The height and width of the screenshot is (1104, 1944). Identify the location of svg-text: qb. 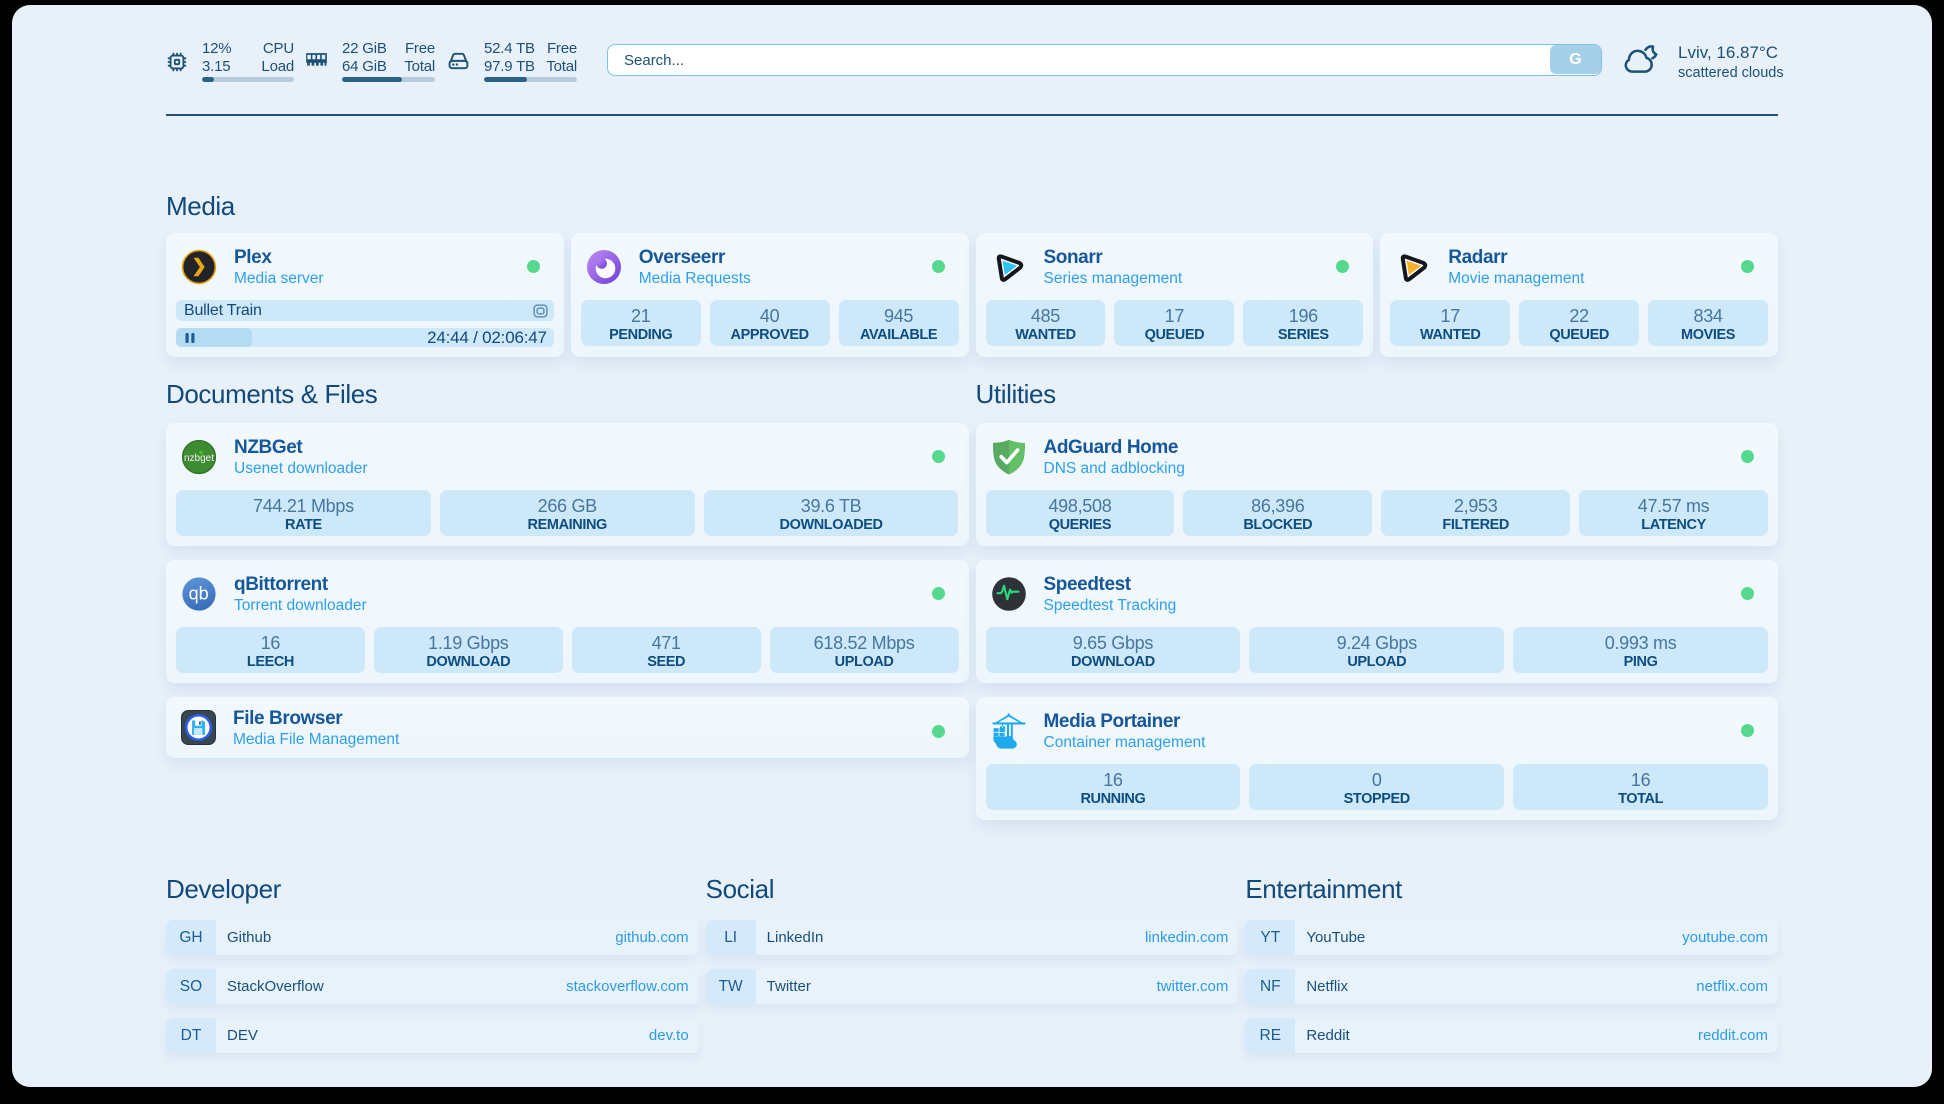
(199, 593).